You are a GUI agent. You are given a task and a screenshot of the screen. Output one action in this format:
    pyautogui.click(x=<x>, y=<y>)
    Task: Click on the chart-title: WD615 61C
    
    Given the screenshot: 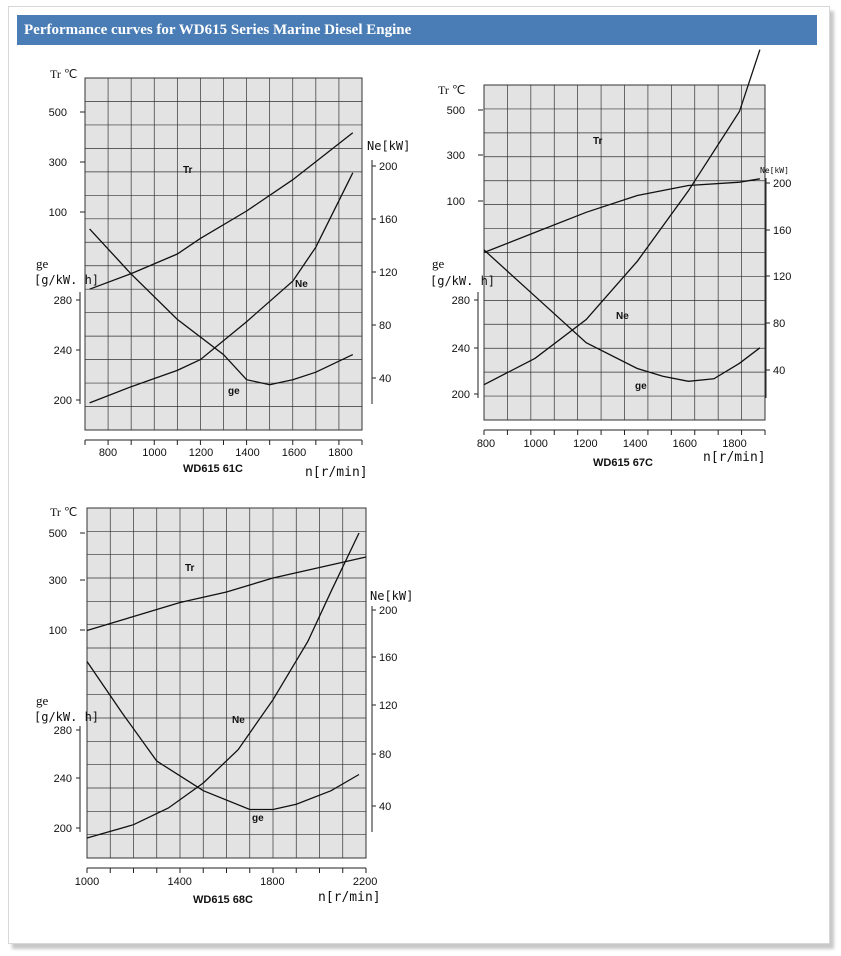 What is the action you would take?
    pyautogui.click(x=213, y=469)
    